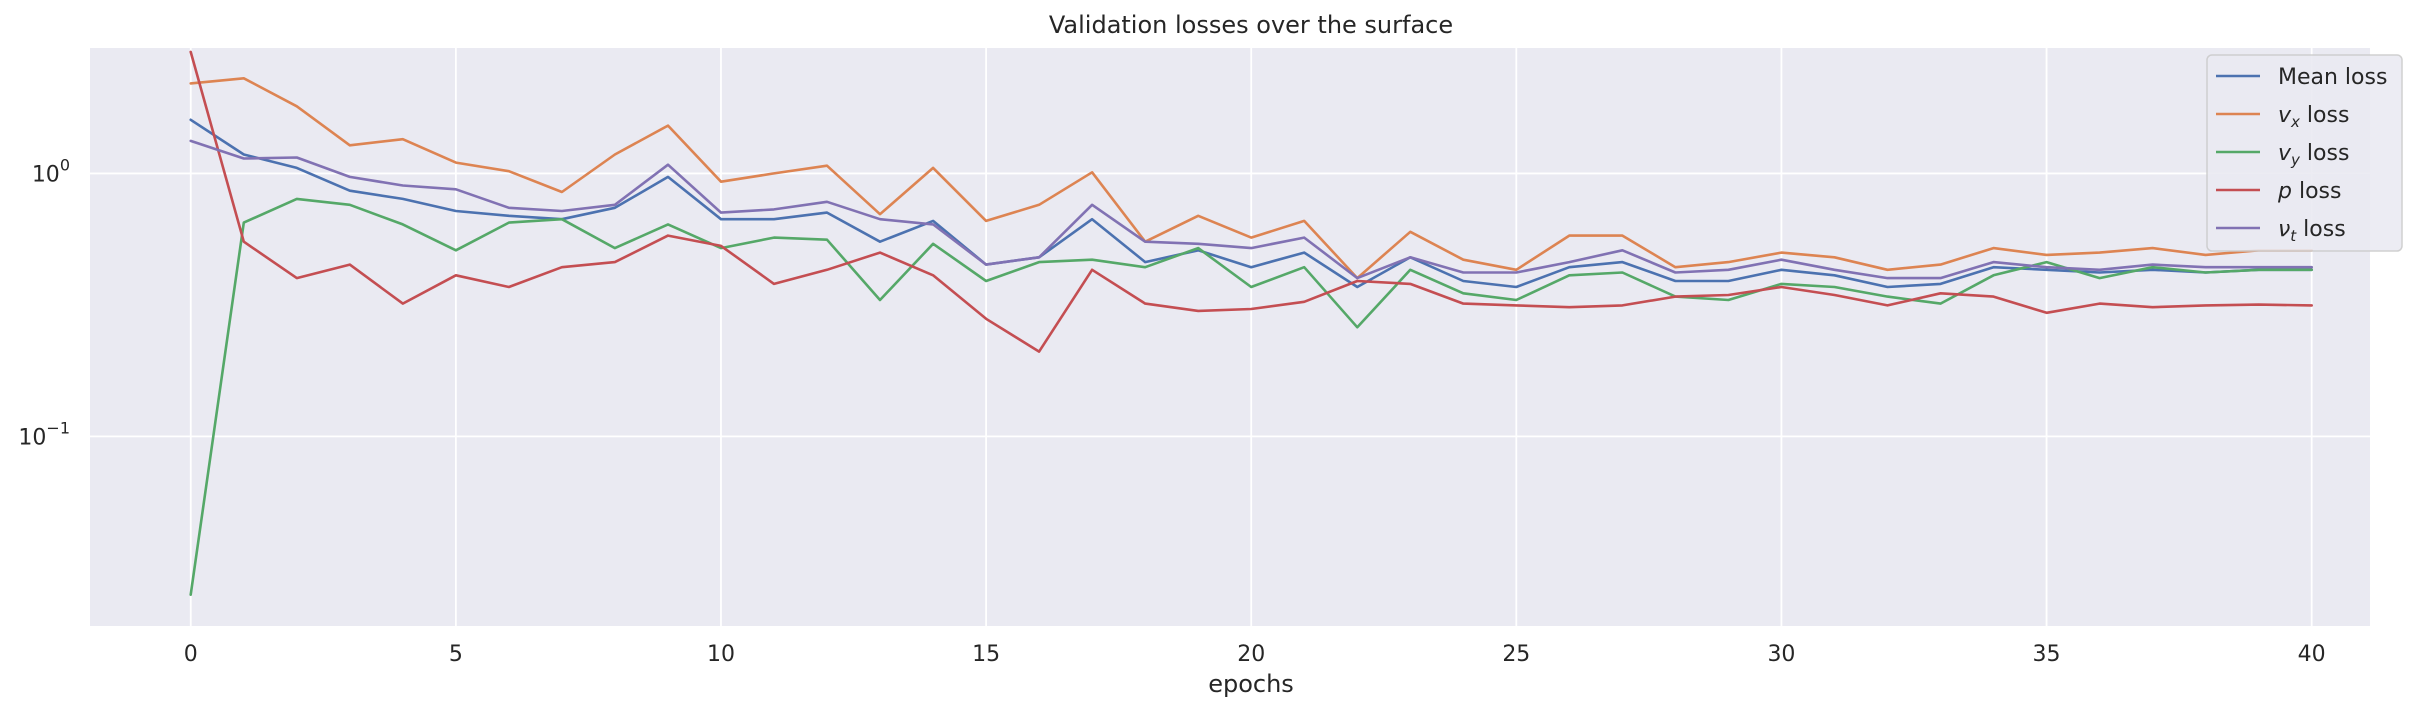  What do you see at coordinates (51, 171) in the screenshot?
I see `y-tick-label: 10⁰` at bounding box center [51, 171].